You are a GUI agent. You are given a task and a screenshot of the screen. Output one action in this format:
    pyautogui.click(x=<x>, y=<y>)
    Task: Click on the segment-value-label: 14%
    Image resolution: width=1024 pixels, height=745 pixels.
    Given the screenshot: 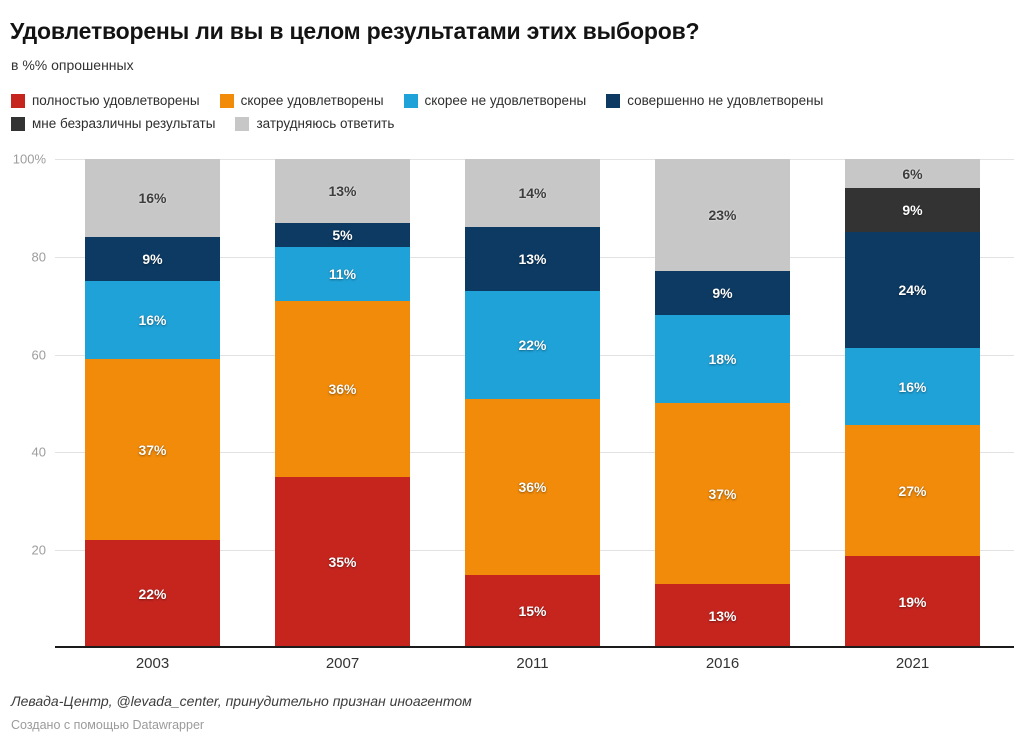 What is the action you would take?
    pyautogui.click(x=532, y=193)
    